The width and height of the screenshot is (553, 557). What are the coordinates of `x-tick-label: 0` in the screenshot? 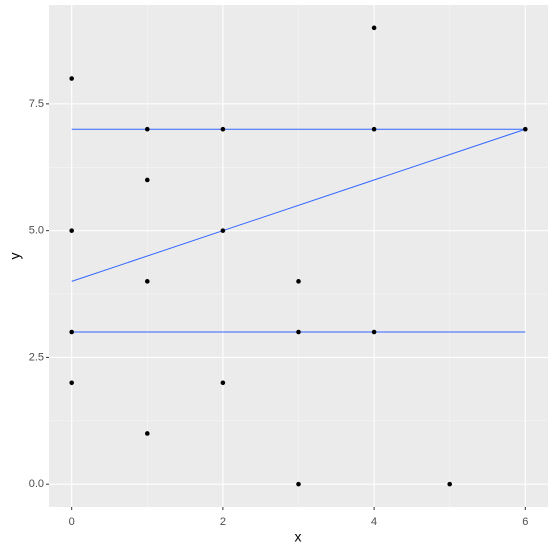 It's located at (72, 522).